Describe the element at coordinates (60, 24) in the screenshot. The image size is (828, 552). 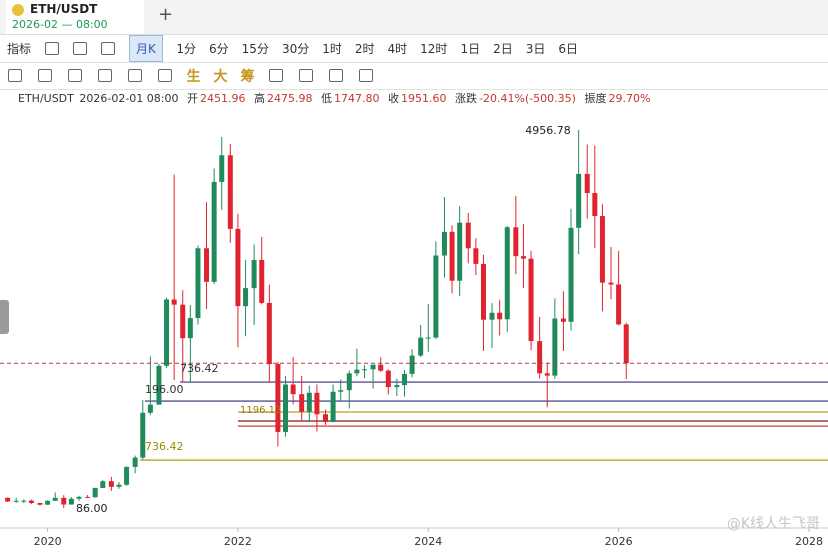
I see `tab-time: 2026-02 — 08:00` at that location.